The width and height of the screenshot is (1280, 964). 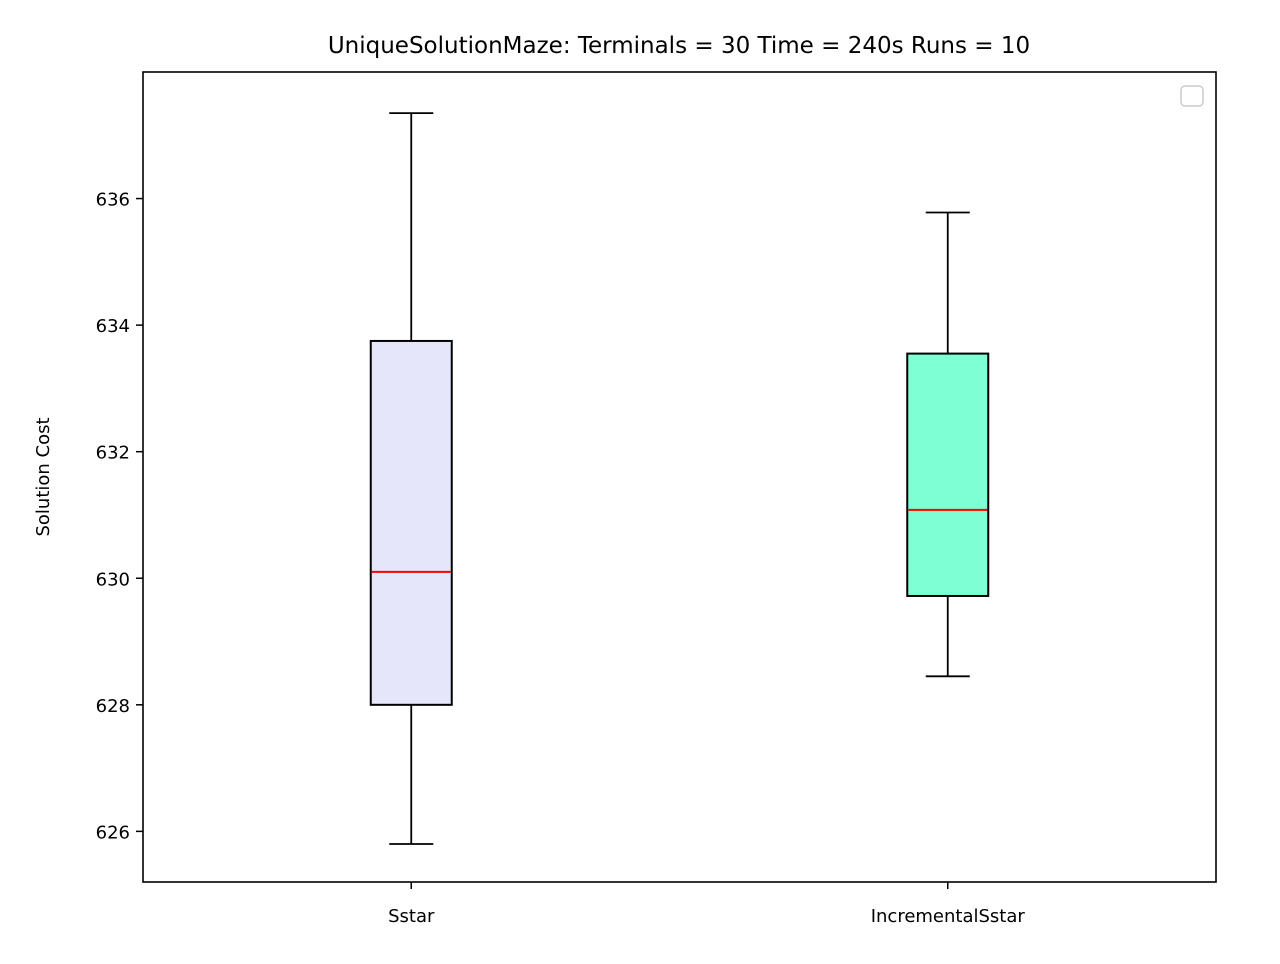 I want to click on box-IncrementalSstar, so click(x=948, y=474).